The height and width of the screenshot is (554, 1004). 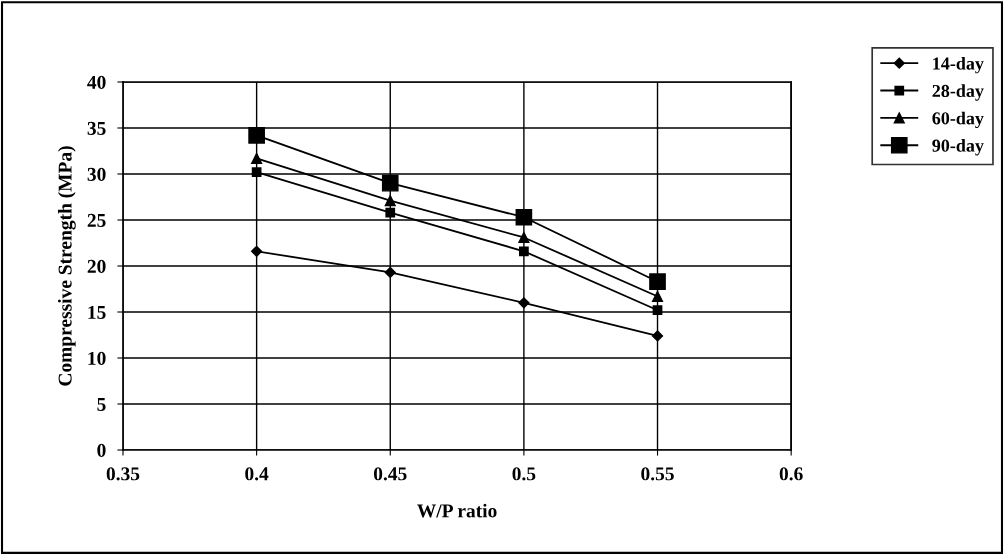 I want to click on x-tick-label: 0.35, so click(x=123, y=474).